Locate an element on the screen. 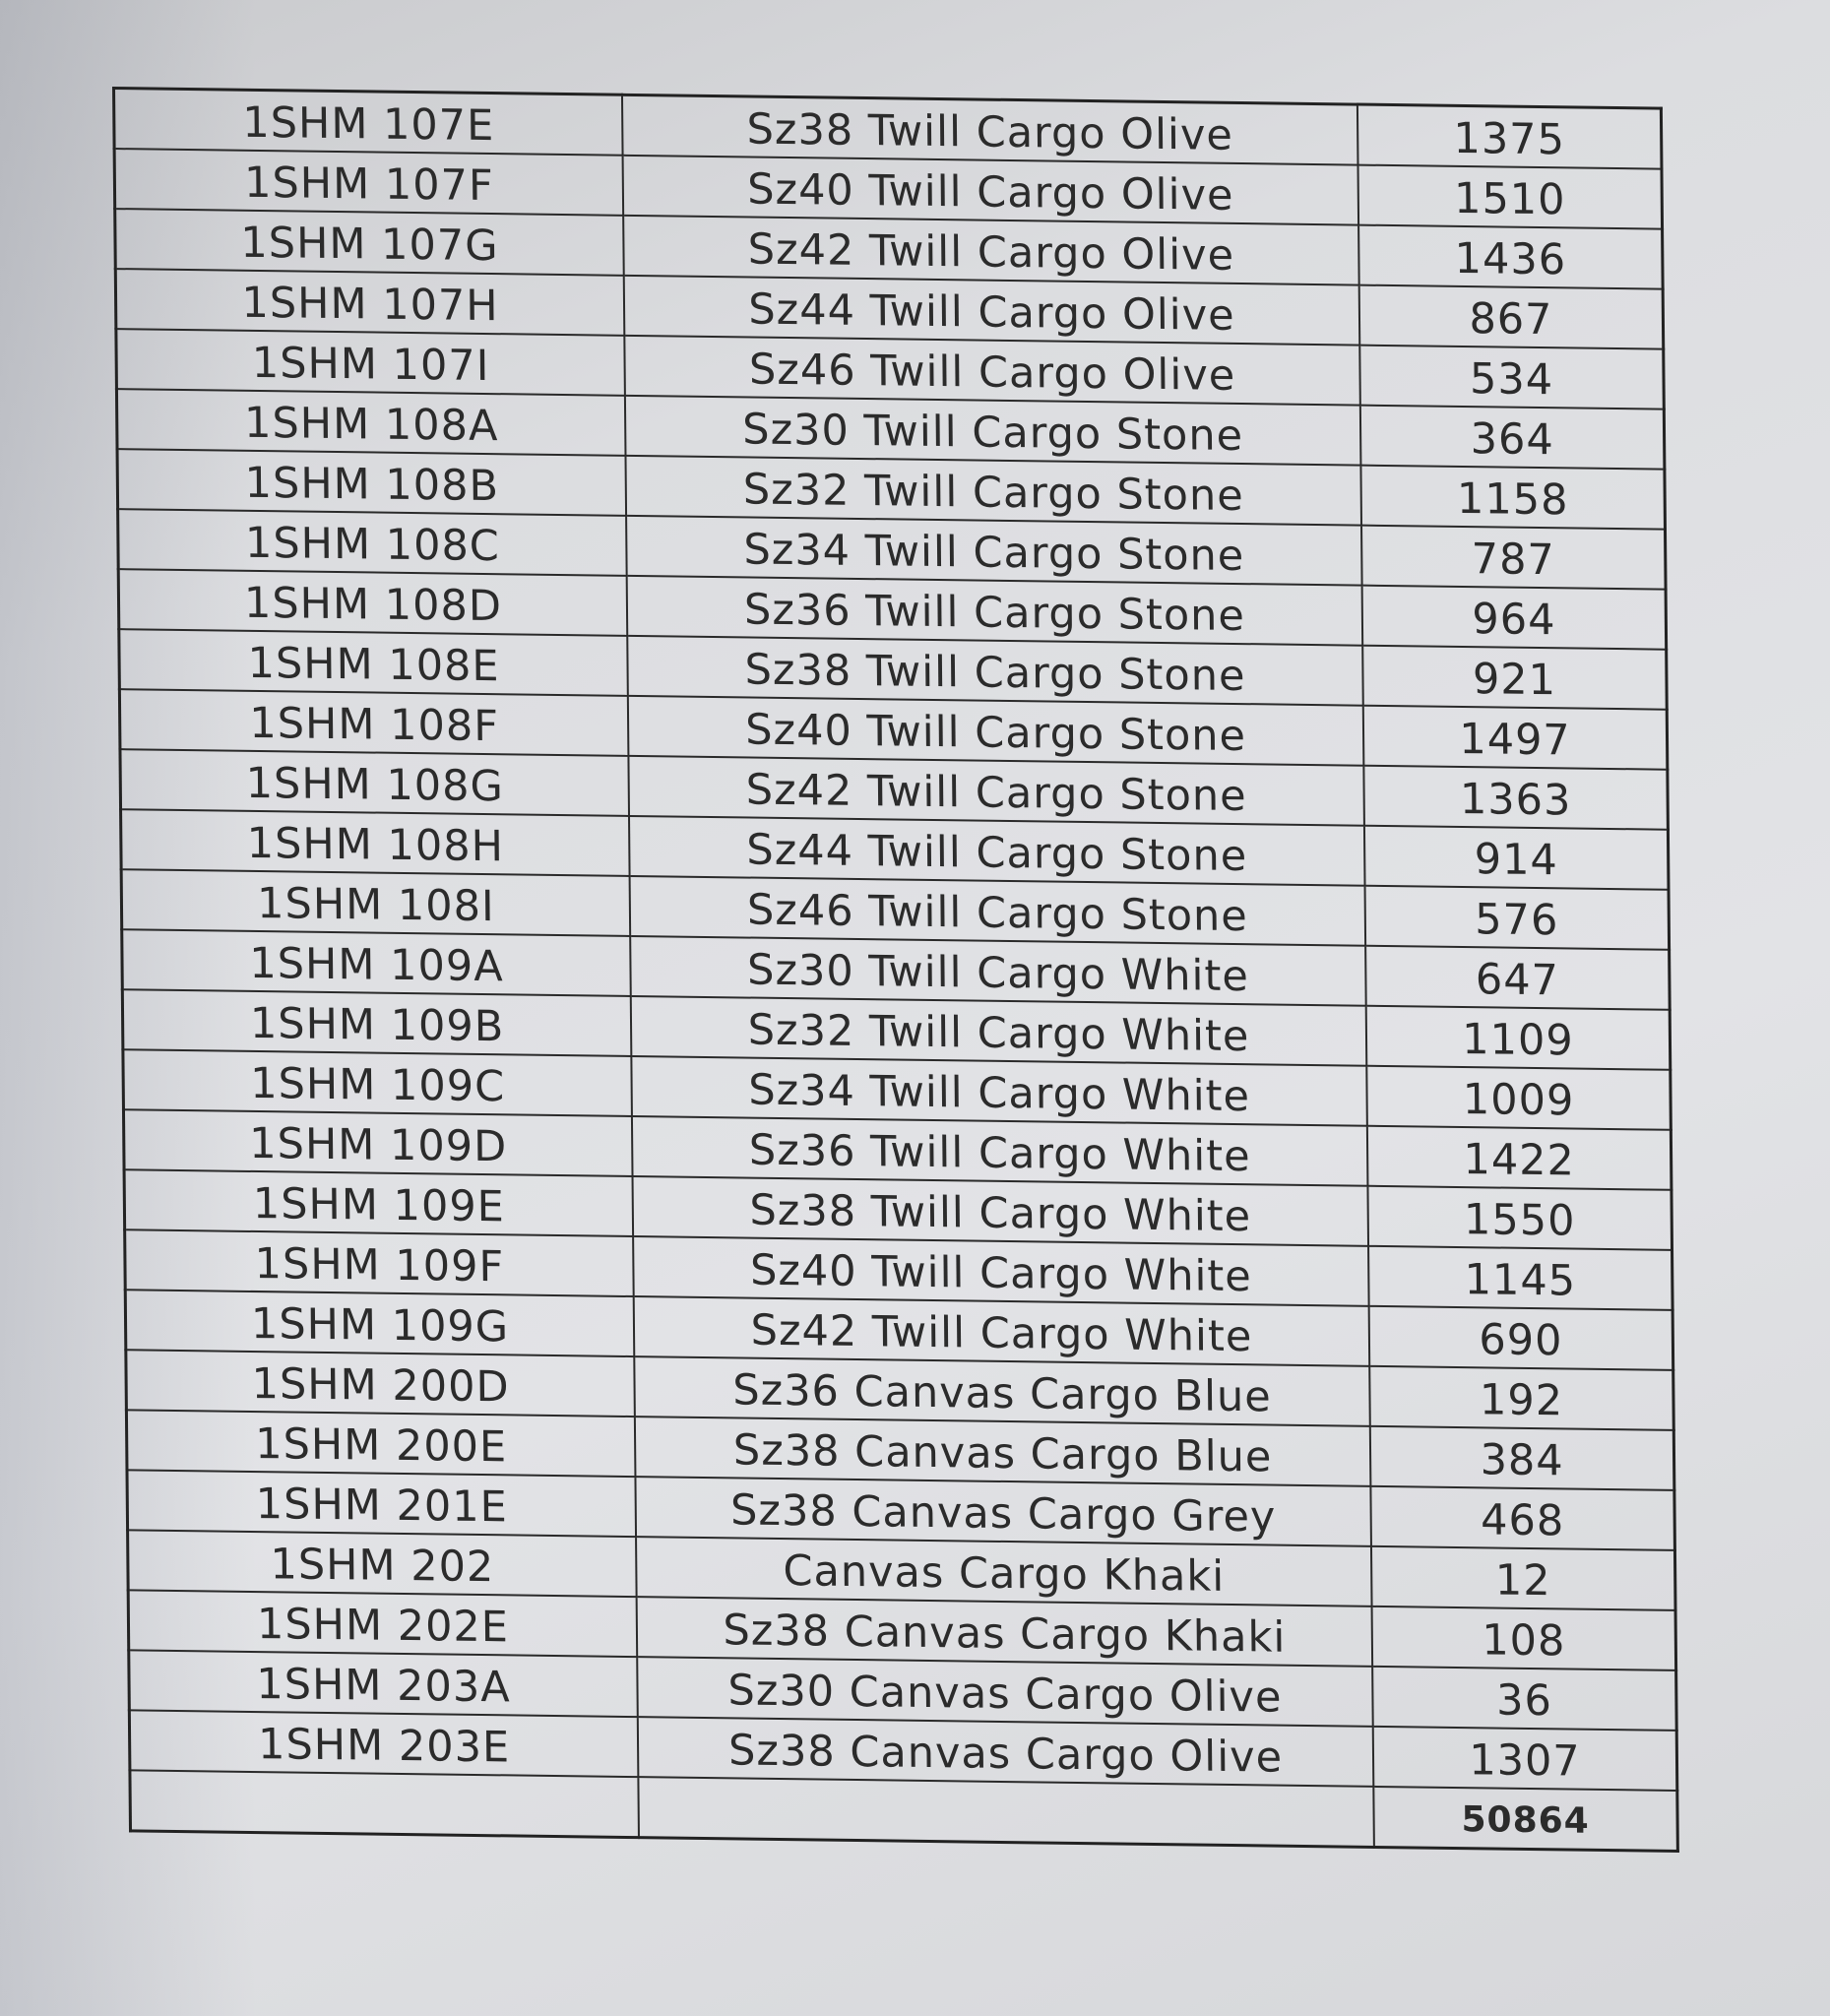  item-code: 1SHM 200D is located at coordinates (380, 1384).